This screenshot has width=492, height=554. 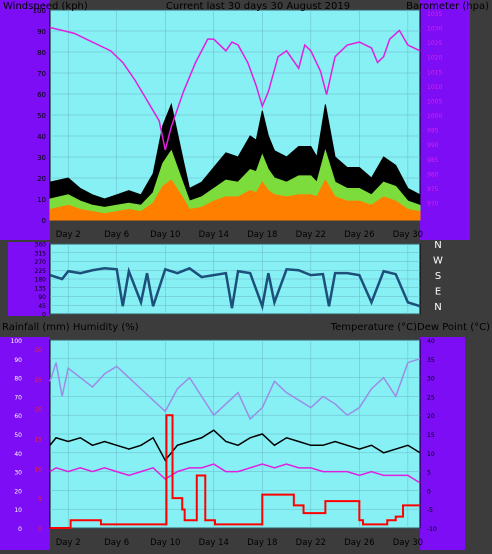 I want to click on rain-tick-label: 30, so click(x=38, y=350).